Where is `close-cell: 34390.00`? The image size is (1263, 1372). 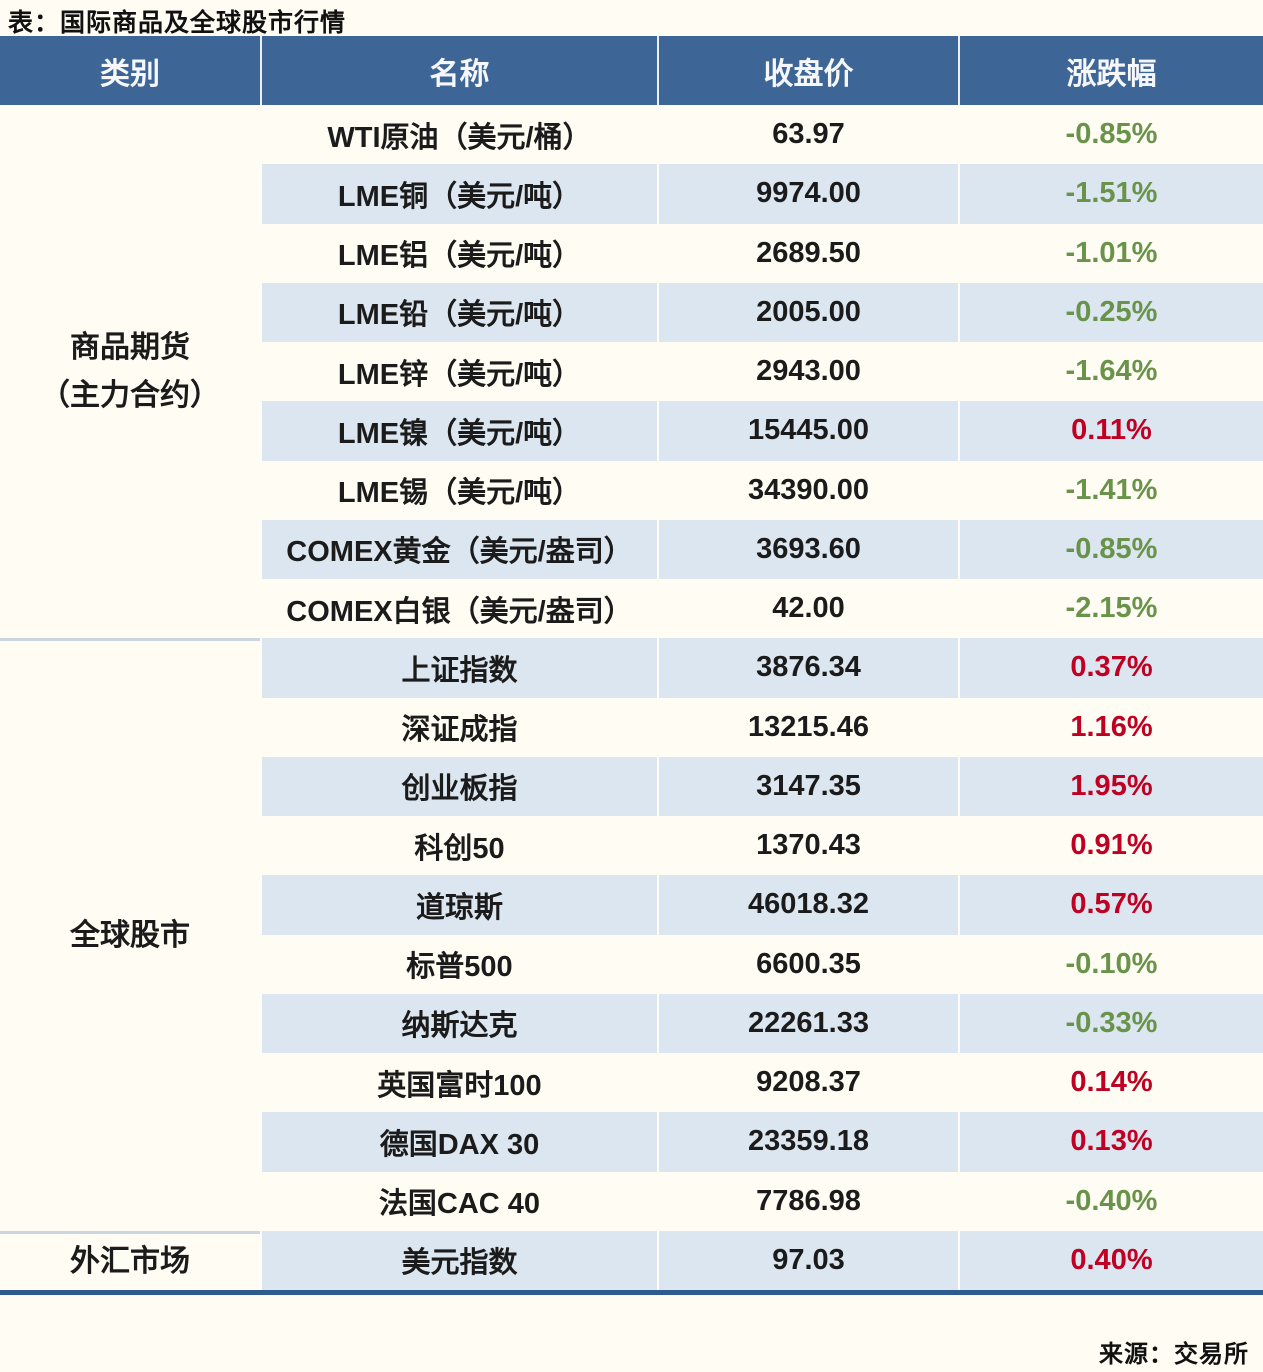
close-cell: 34390.00 is located at coordinates (807, 490).